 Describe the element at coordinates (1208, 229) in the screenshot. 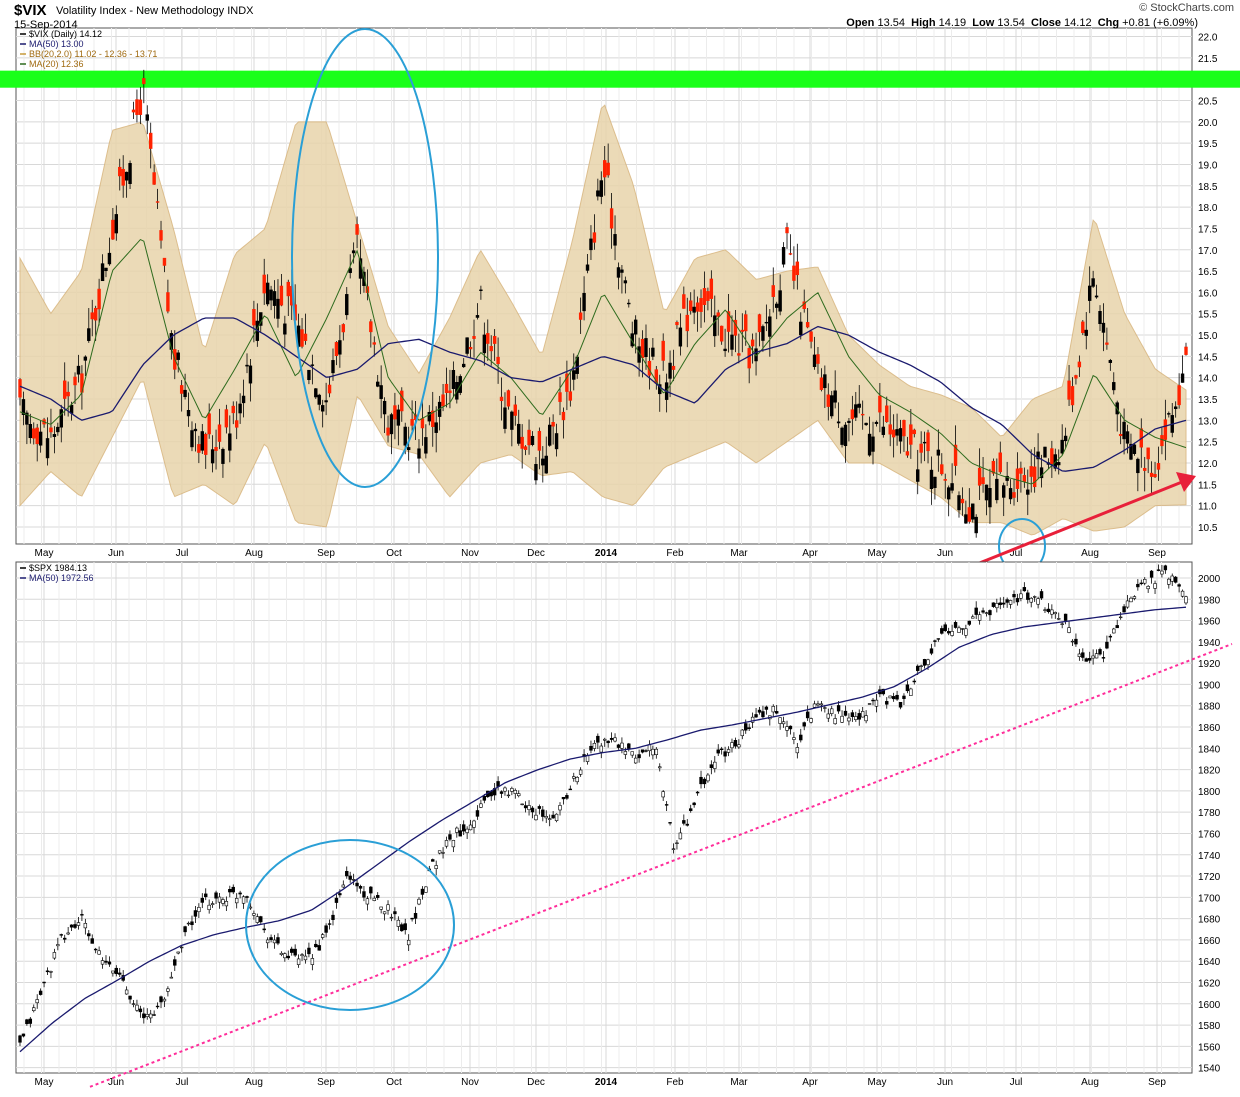

I see `y-tick-label: 17.5` at that location.